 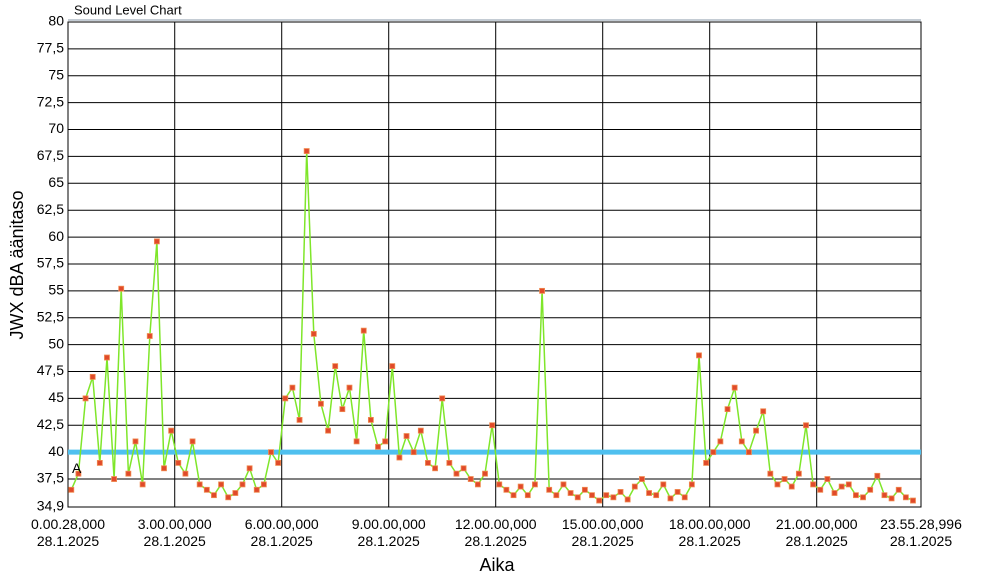 I want to click on y-tick-label: 75, so click(x=56, y=74).